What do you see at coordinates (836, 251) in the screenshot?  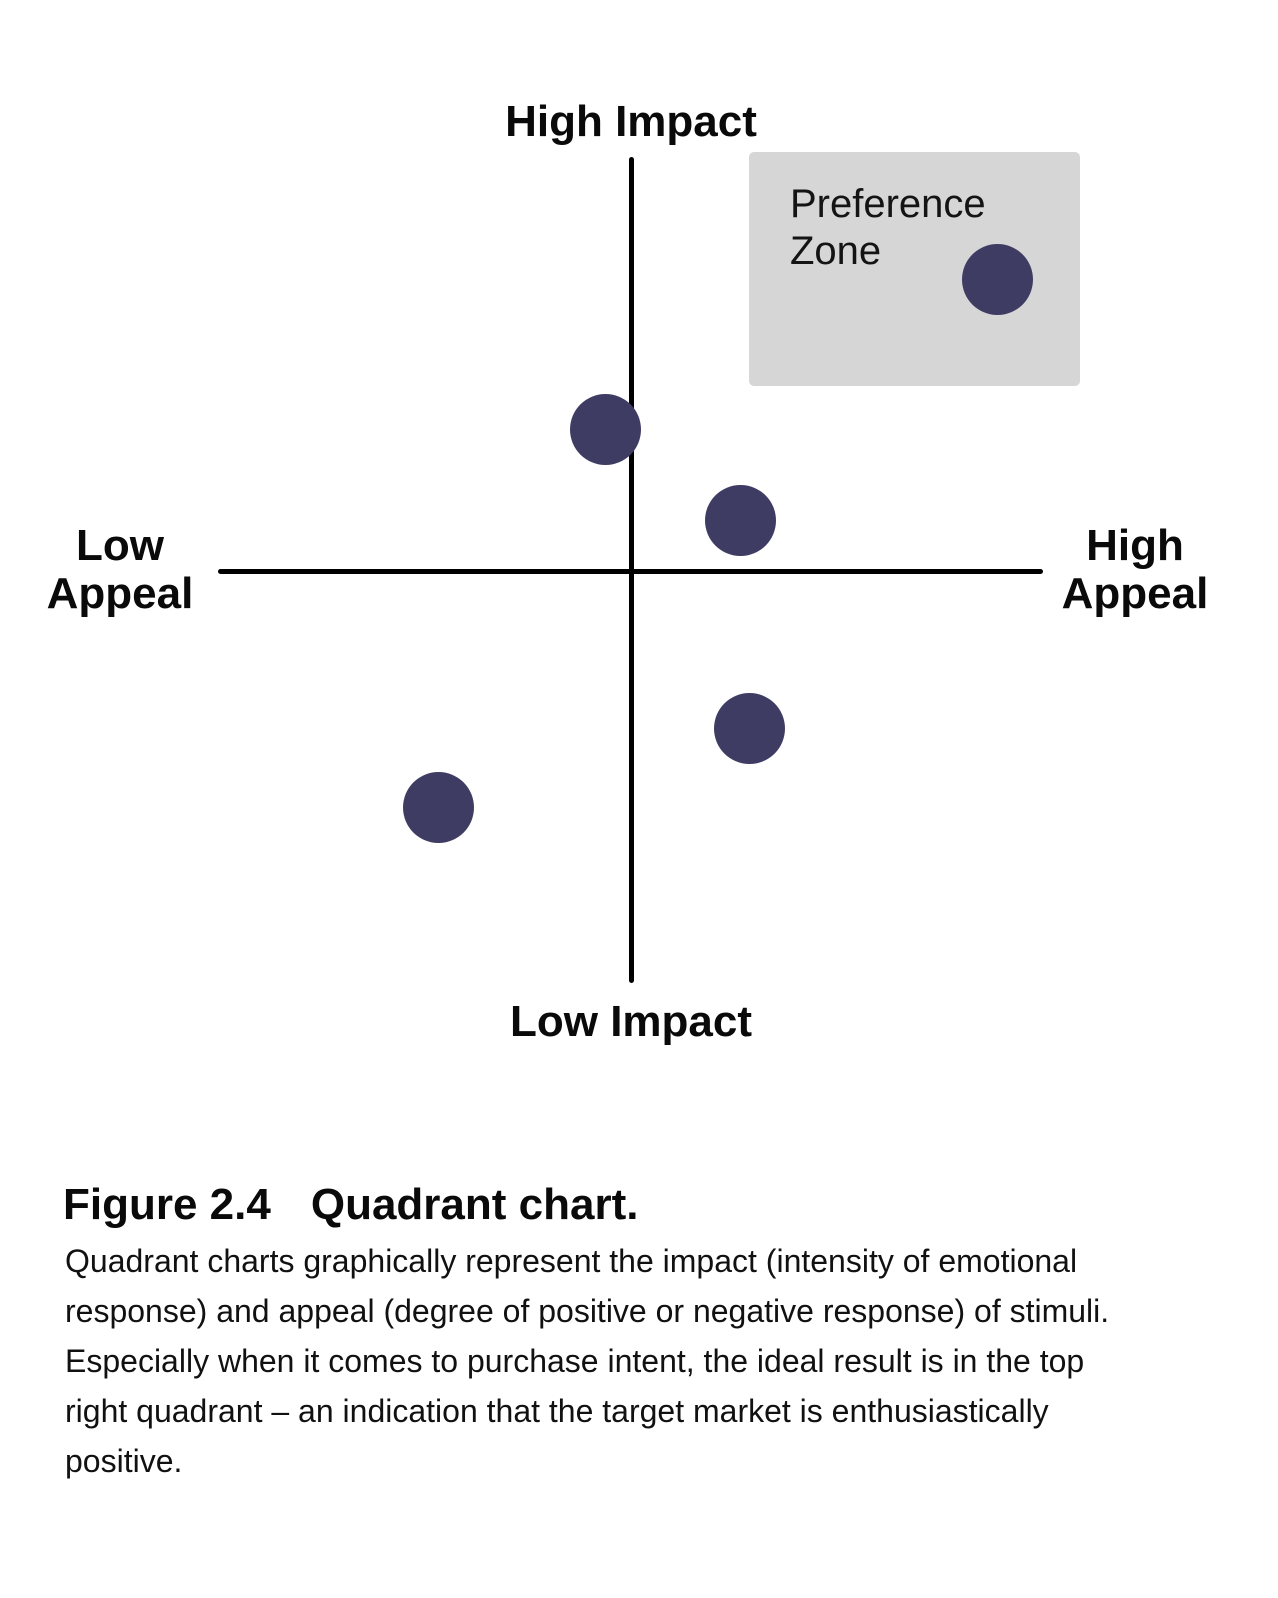 I see `preference-zone-label-line2: Zone` at bounding box center [836, 251].